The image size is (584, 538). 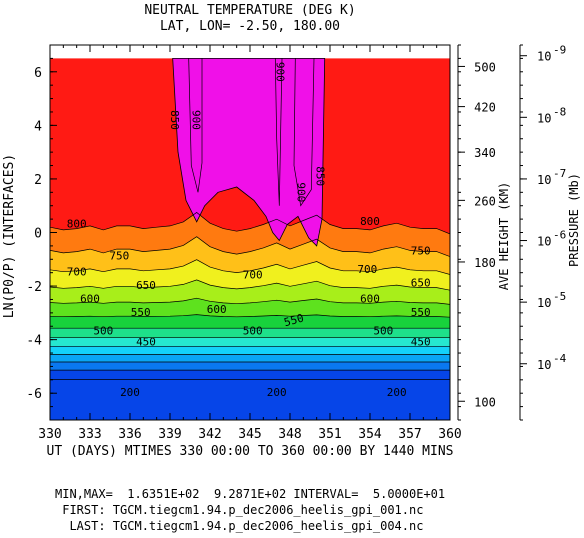 I want to click on y-tick-label: -6, so click(x=34, y=394).